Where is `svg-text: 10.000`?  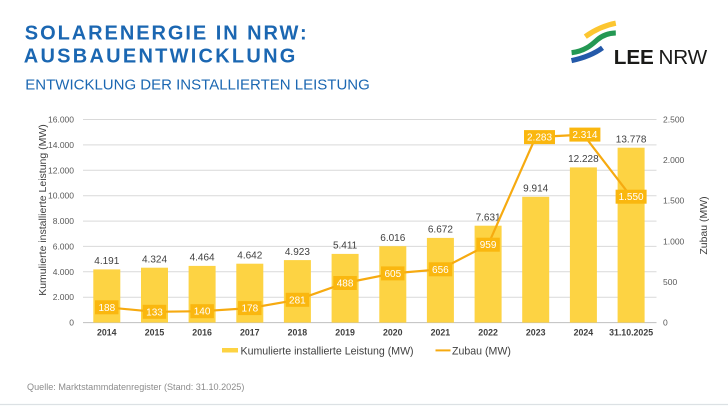 svg-text: 10.000 is located at coordinates (61, 196).